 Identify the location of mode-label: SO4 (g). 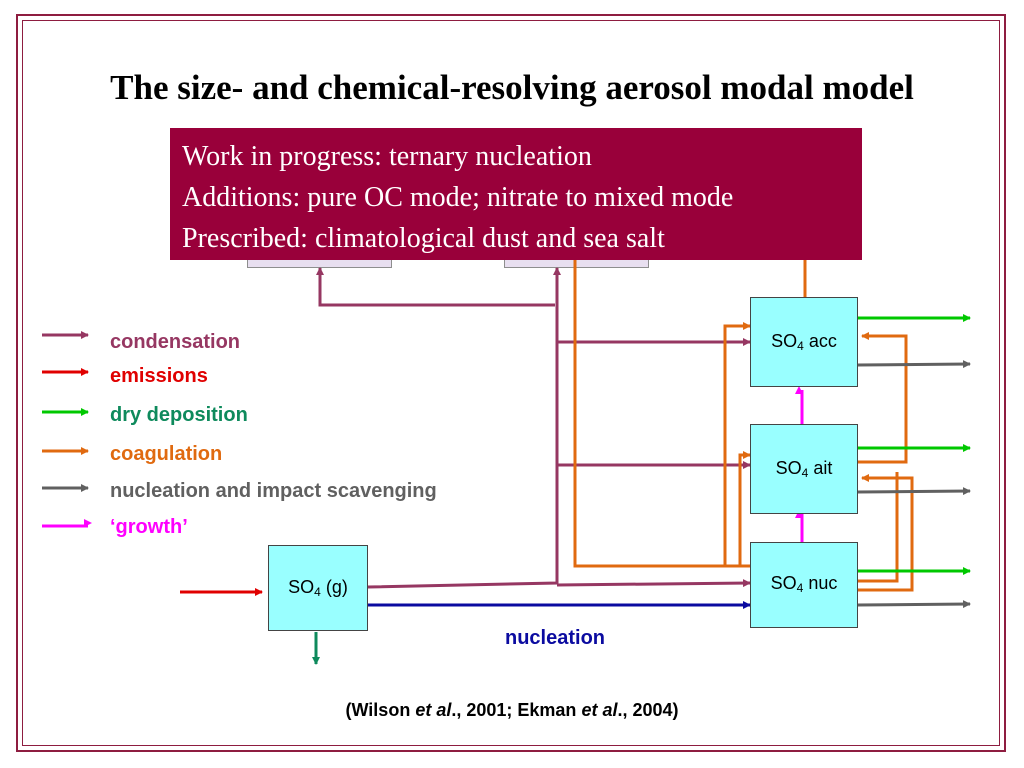
(318, 588).